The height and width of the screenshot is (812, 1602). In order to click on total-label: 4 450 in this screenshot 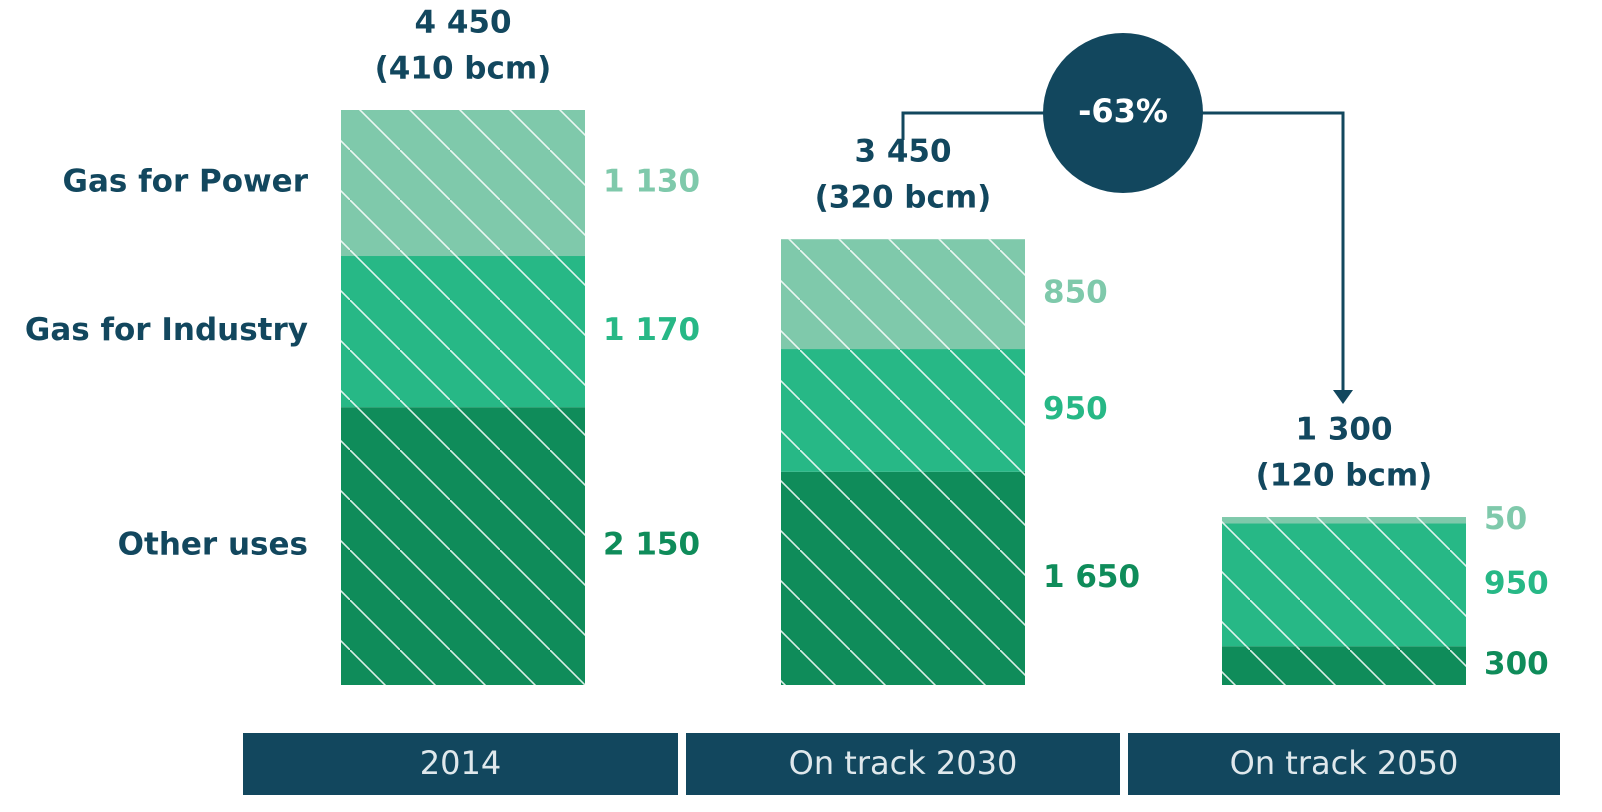, I will do `click(462, 23)`.